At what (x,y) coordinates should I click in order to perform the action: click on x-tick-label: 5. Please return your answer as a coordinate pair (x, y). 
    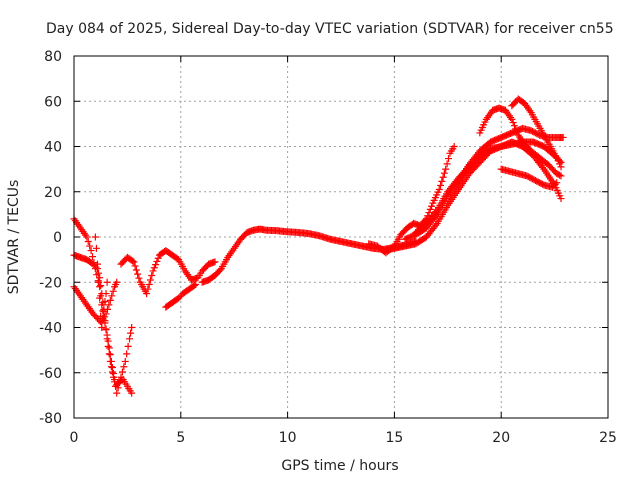
    Looking at the image, I should click on (180, 438).